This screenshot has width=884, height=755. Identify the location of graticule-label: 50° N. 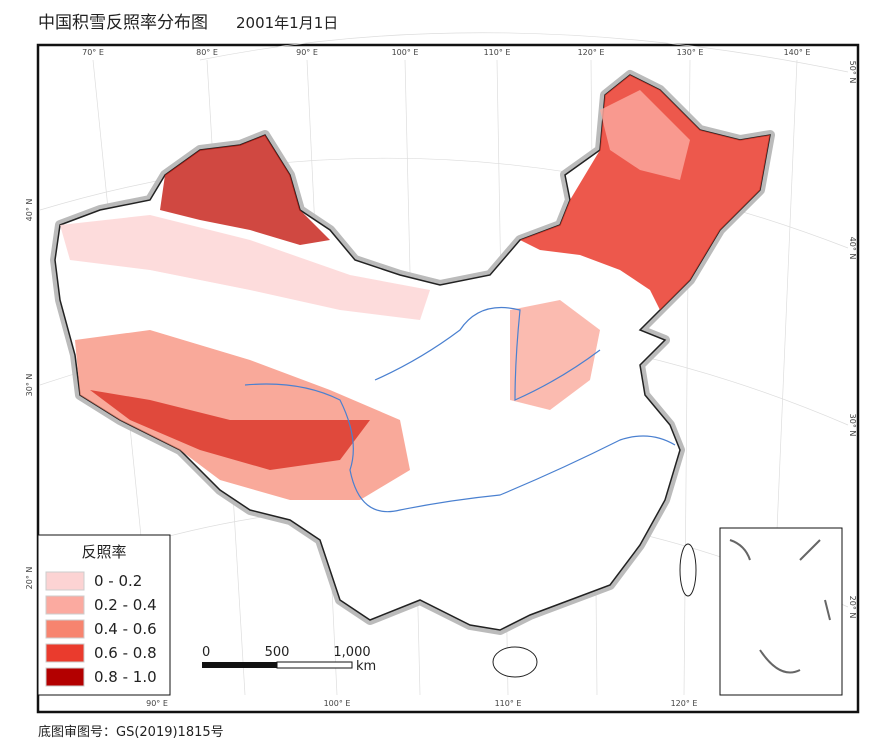
(852, 72).